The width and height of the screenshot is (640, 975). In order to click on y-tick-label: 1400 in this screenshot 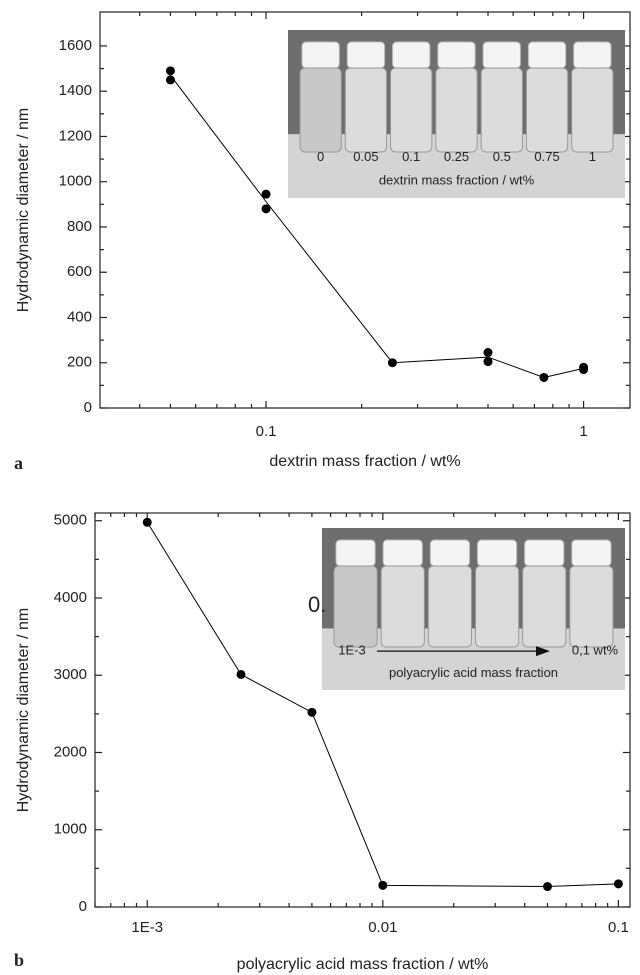, I will do `click(75, 90)`.